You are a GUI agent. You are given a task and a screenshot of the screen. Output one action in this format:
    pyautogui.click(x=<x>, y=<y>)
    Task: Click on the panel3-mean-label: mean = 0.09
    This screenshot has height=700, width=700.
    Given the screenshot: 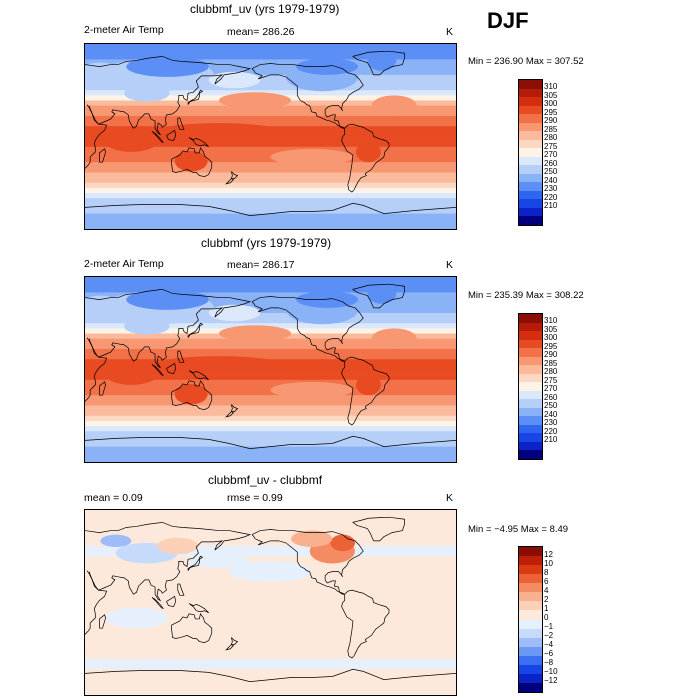 What is the action you would take?
    pyautogui.click(x=113, y=498)
    